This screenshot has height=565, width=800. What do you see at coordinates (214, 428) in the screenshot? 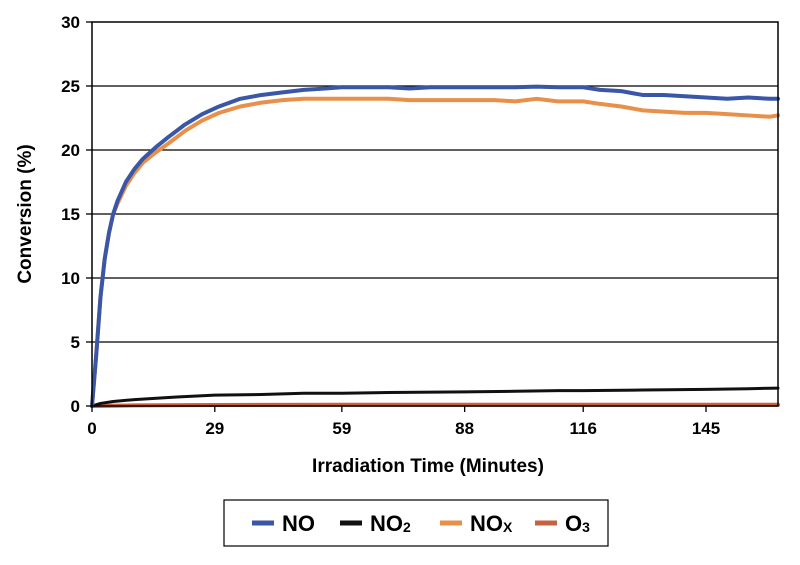
I see `x-tick-label: 29` at bounding box center [214, 428].